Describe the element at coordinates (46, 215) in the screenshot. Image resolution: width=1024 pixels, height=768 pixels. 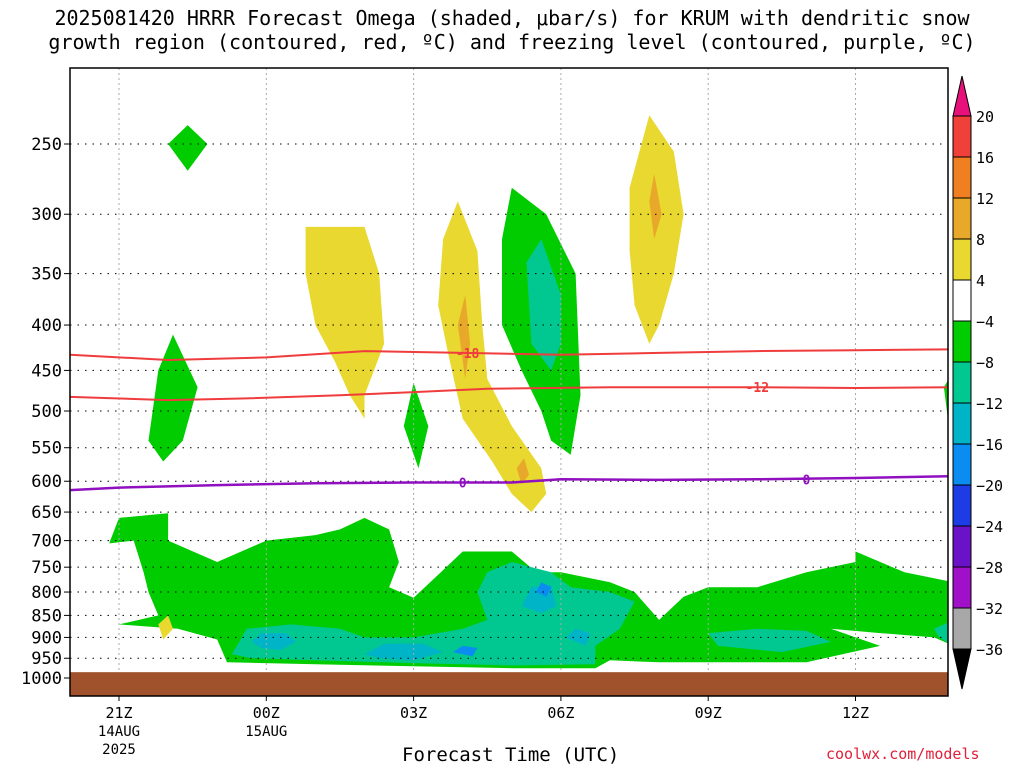
I see `y-tick-label: 300` at that location.